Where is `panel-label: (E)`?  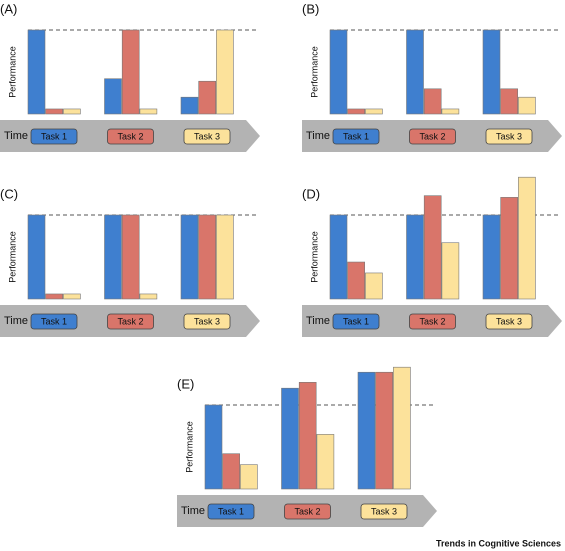
panel-label: (E) is located at coordinates (185, 383).